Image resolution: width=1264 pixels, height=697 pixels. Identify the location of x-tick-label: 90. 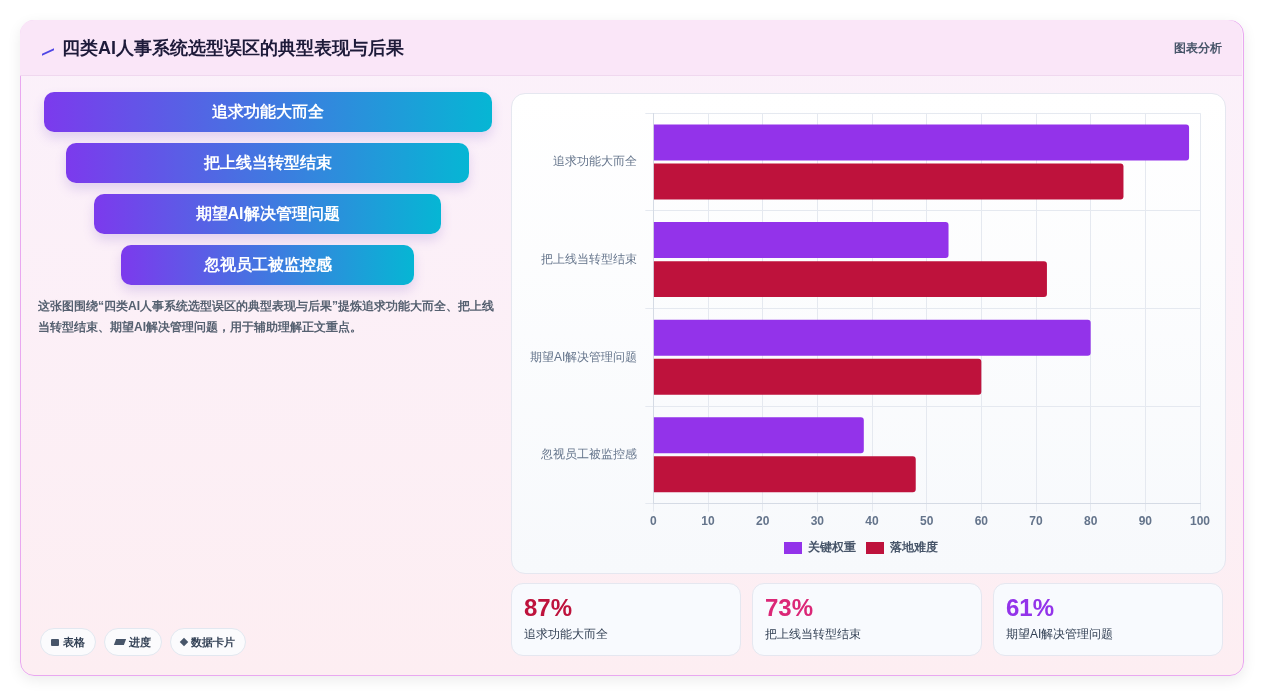
(1145, 521).